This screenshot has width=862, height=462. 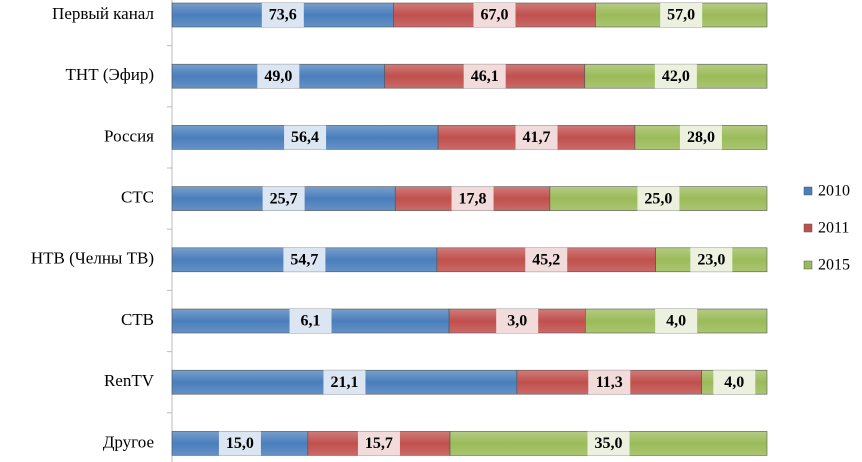 I want to click on category-label: Россия, so click(x=129, y=135).